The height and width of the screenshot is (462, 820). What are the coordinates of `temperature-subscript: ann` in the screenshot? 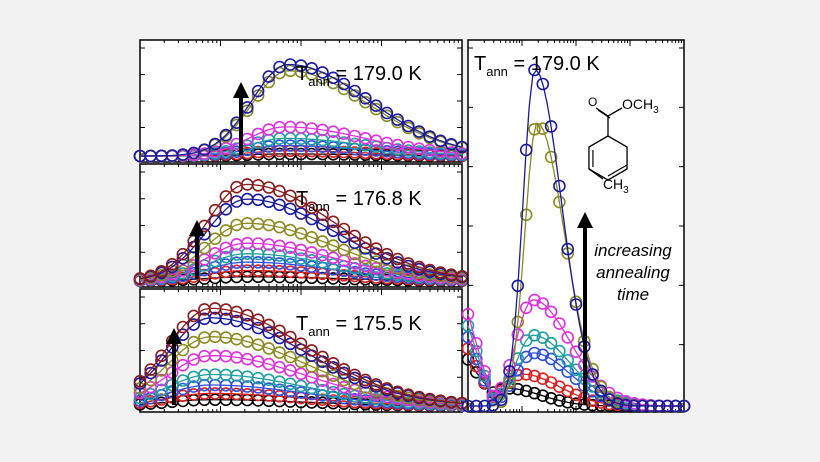 It's located at (319, 206).